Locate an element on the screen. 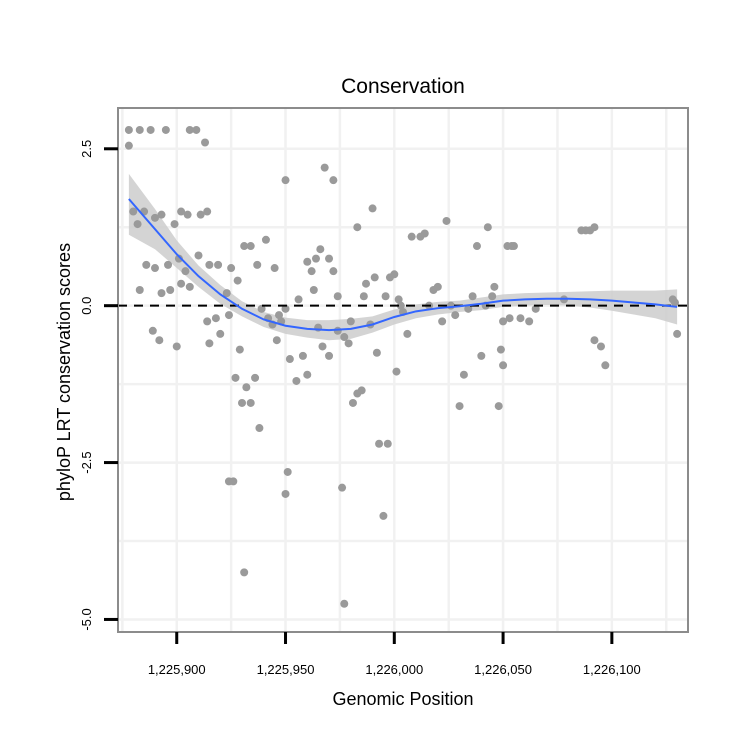 The height and width of the screenshot is (750, 750). y-tick-label: 2.5 is located at coordinates (86, 149).